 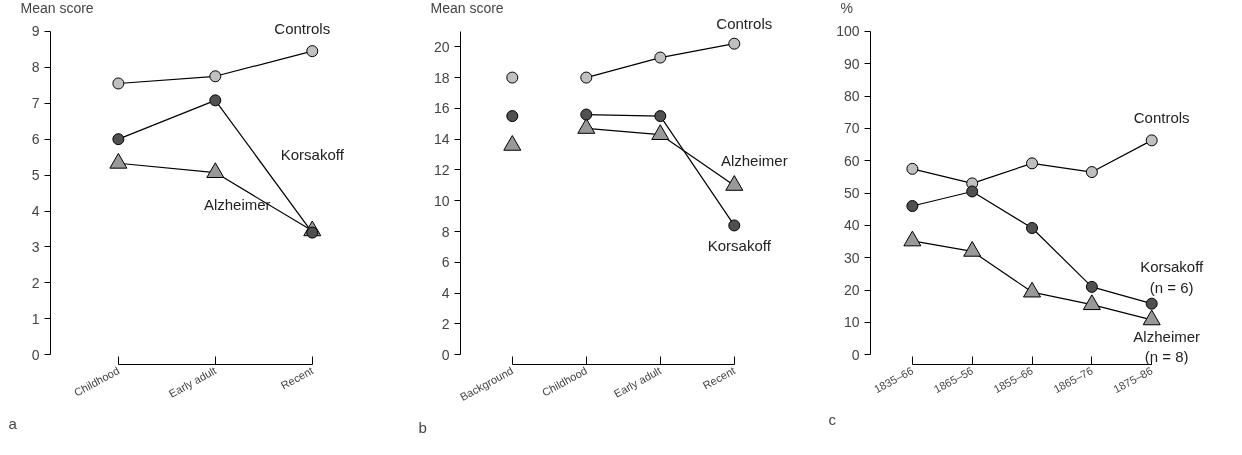 I want to click on y-tick-label: 60, so click(x=851, y=160).